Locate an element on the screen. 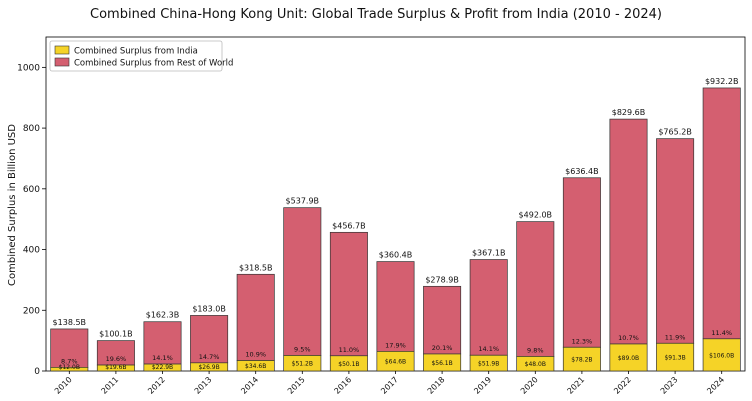 The height and width of the screenshot is (401, 752). india-share-label: 11.0% is located at coordinates (349, 350).